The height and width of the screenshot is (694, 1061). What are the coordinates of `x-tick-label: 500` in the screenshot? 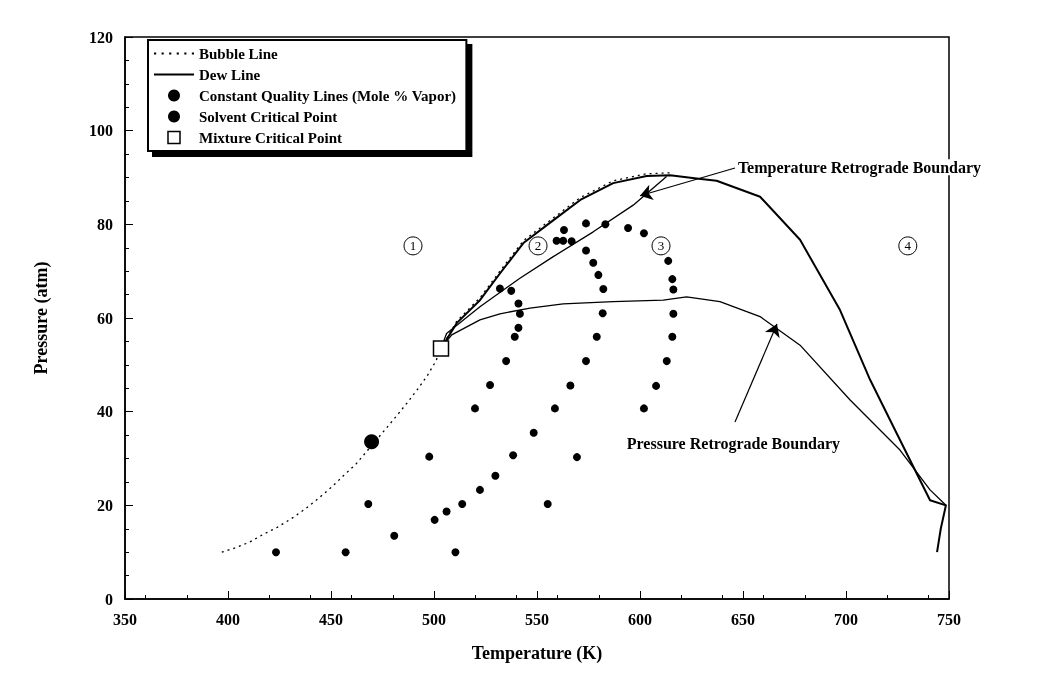 It's located at (434, 619).